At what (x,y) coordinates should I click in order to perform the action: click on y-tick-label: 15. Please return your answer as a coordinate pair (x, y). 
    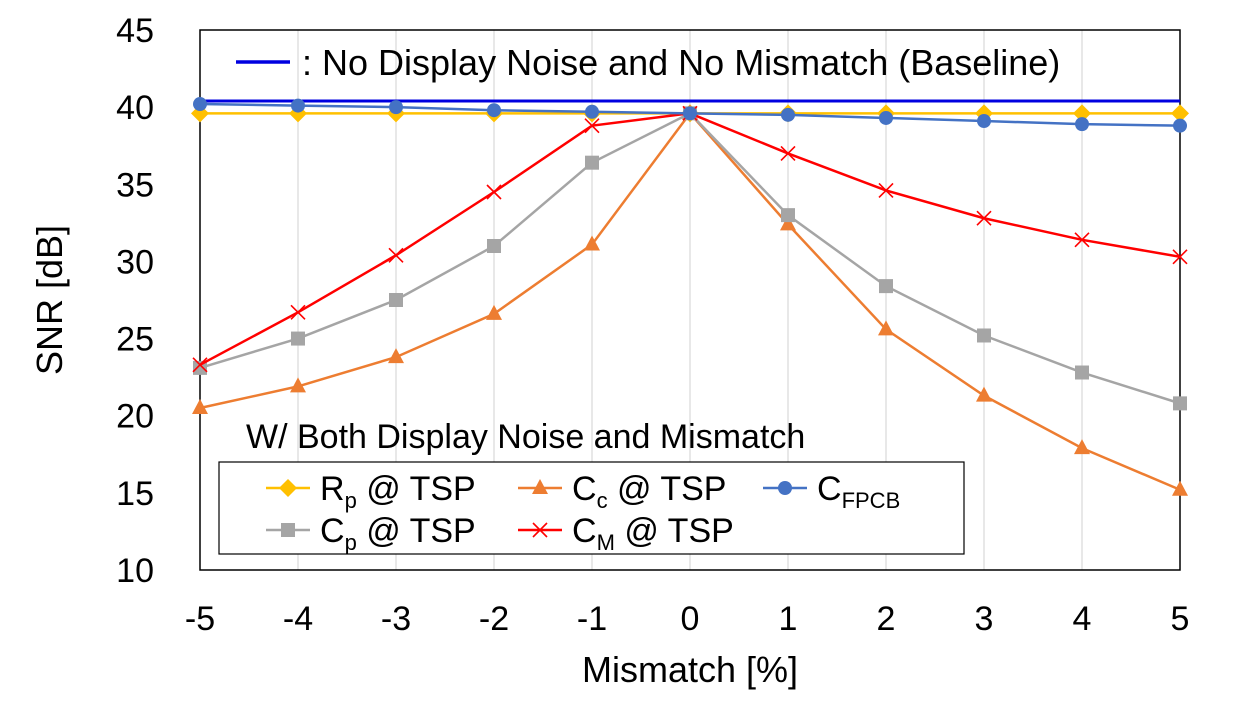
    Looking at the image, I should click on (135, 494).